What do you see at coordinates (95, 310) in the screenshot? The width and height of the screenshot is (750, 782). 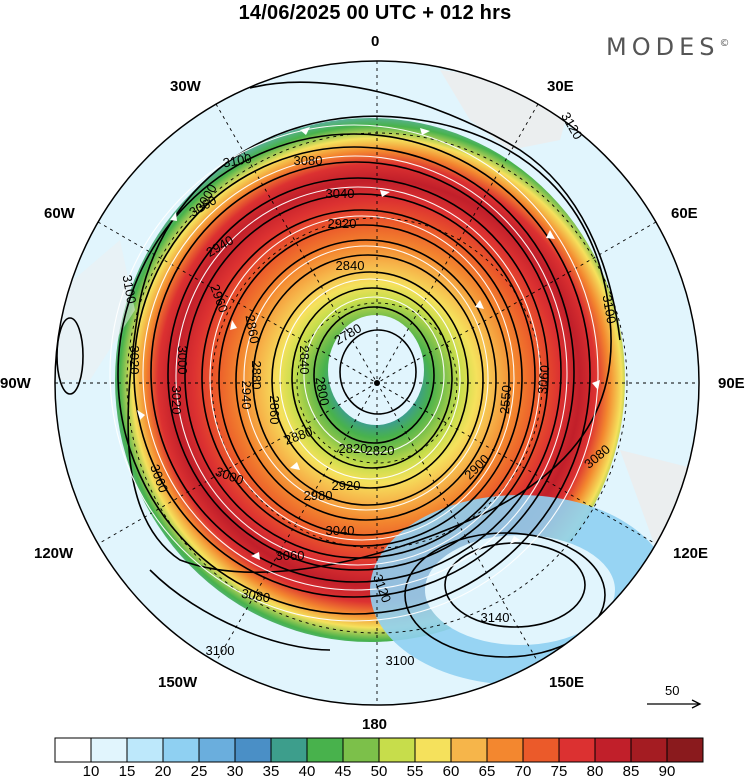 I see `land-alaska` at bounding box center [95, 310].